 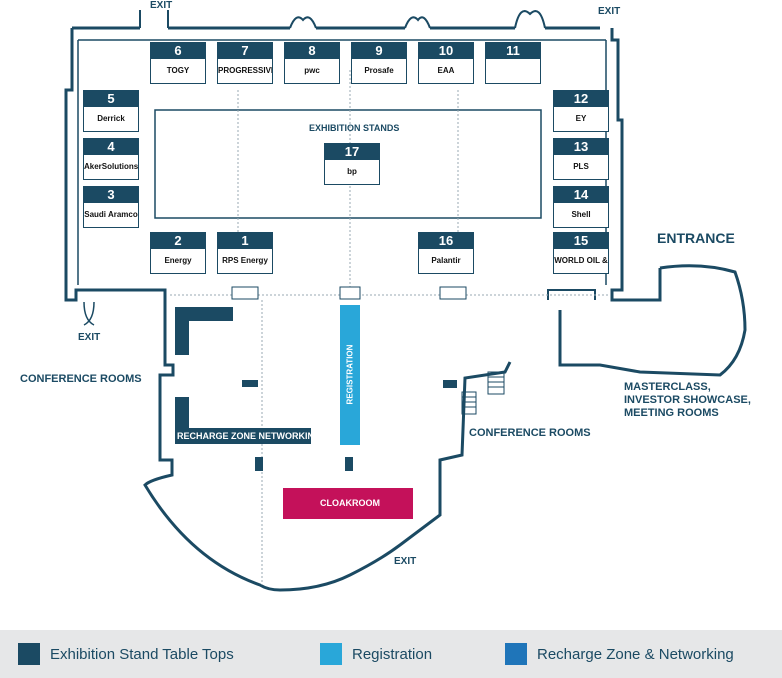 What do you see at coordinates (446, 260) in the screenshot?
I see `stand-logo: Palantir` at bounding box center [446, 260].